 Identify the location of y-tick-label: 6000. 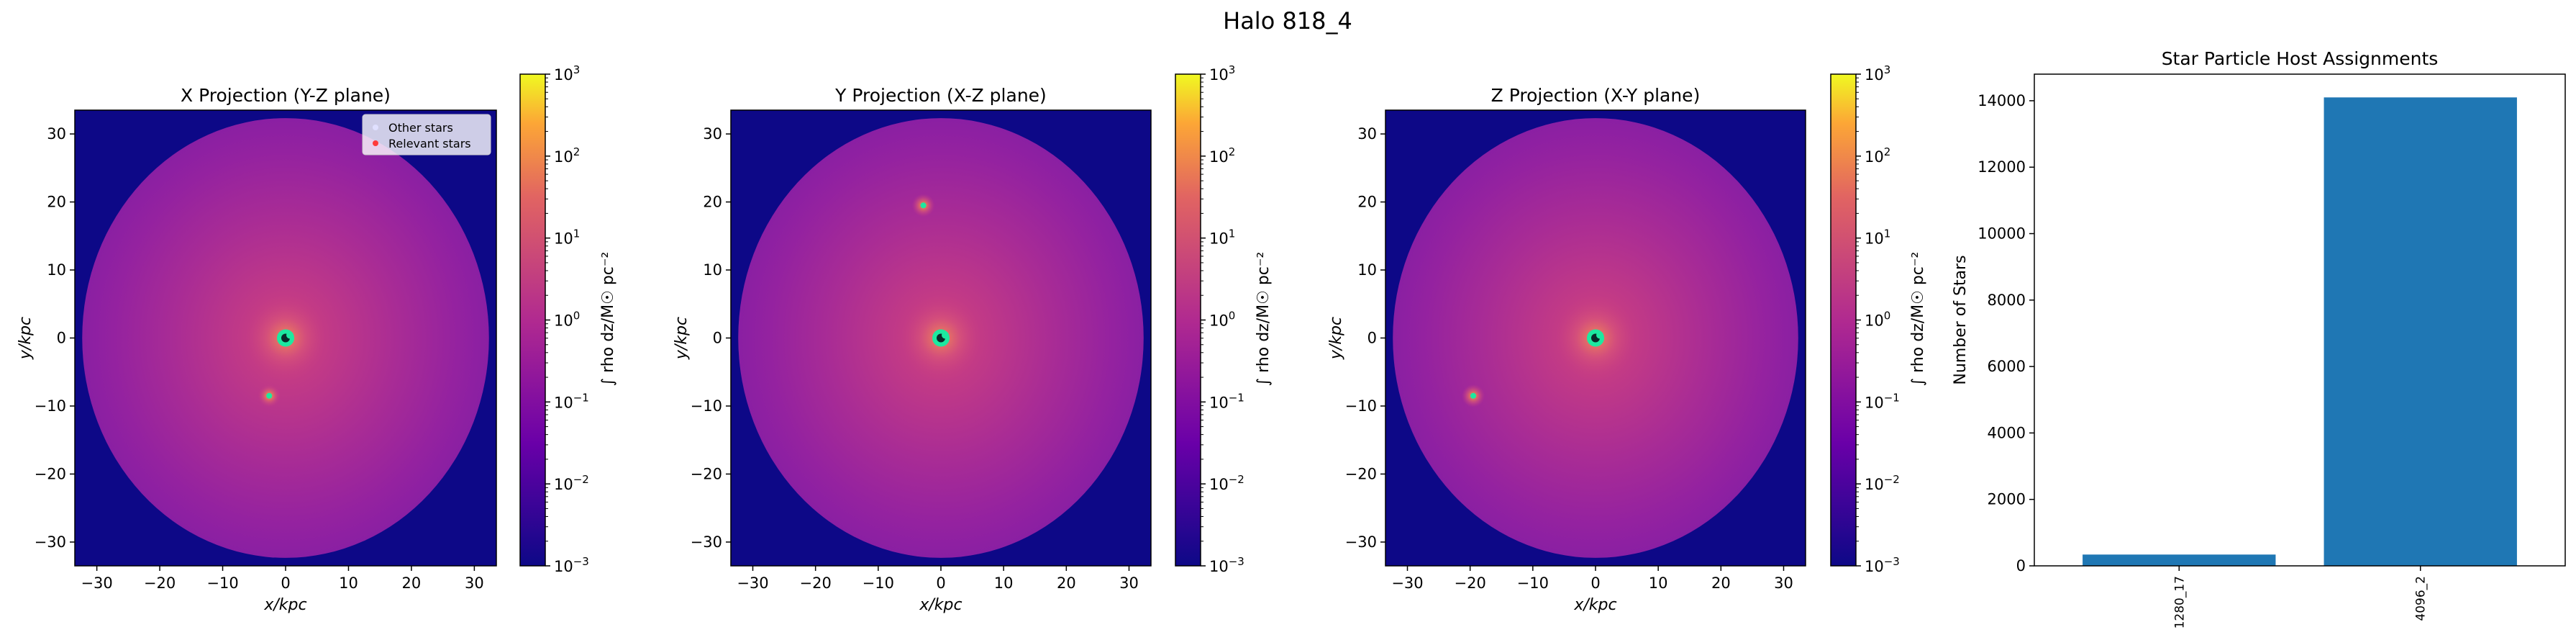
(2007, 366).